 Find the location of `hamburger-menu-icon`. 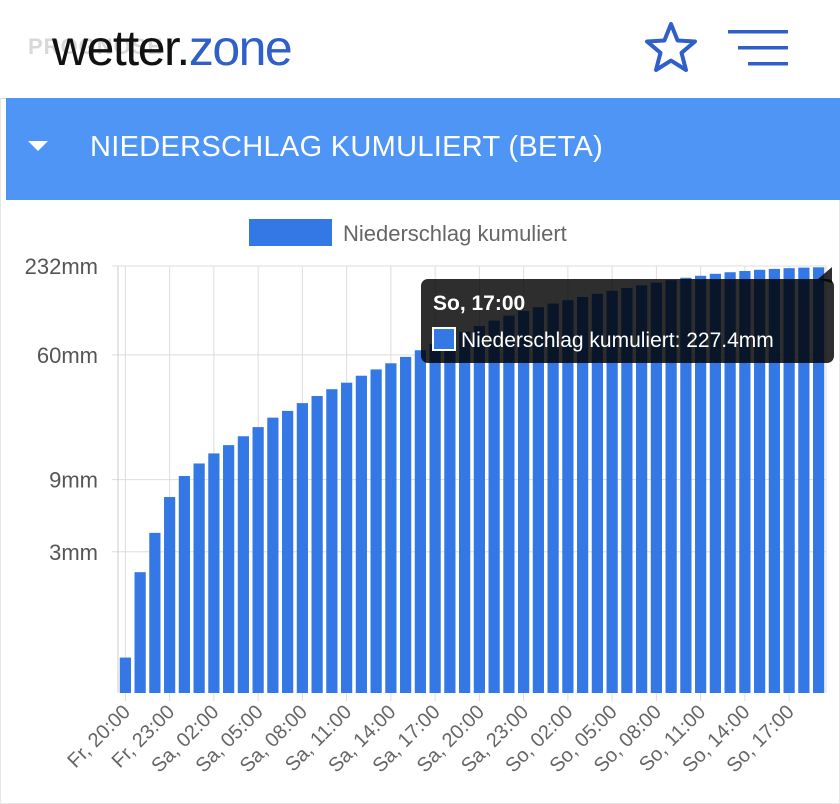

hamburger-menu-icon is located at coordinates (758, 48).